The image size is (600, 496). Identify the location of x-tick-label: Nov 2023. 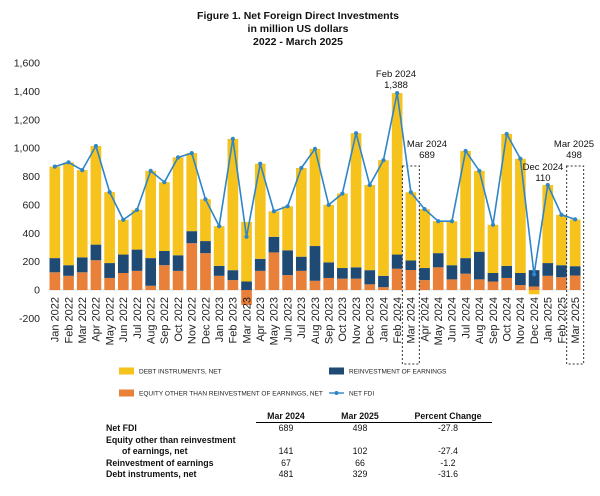
(357, 320).